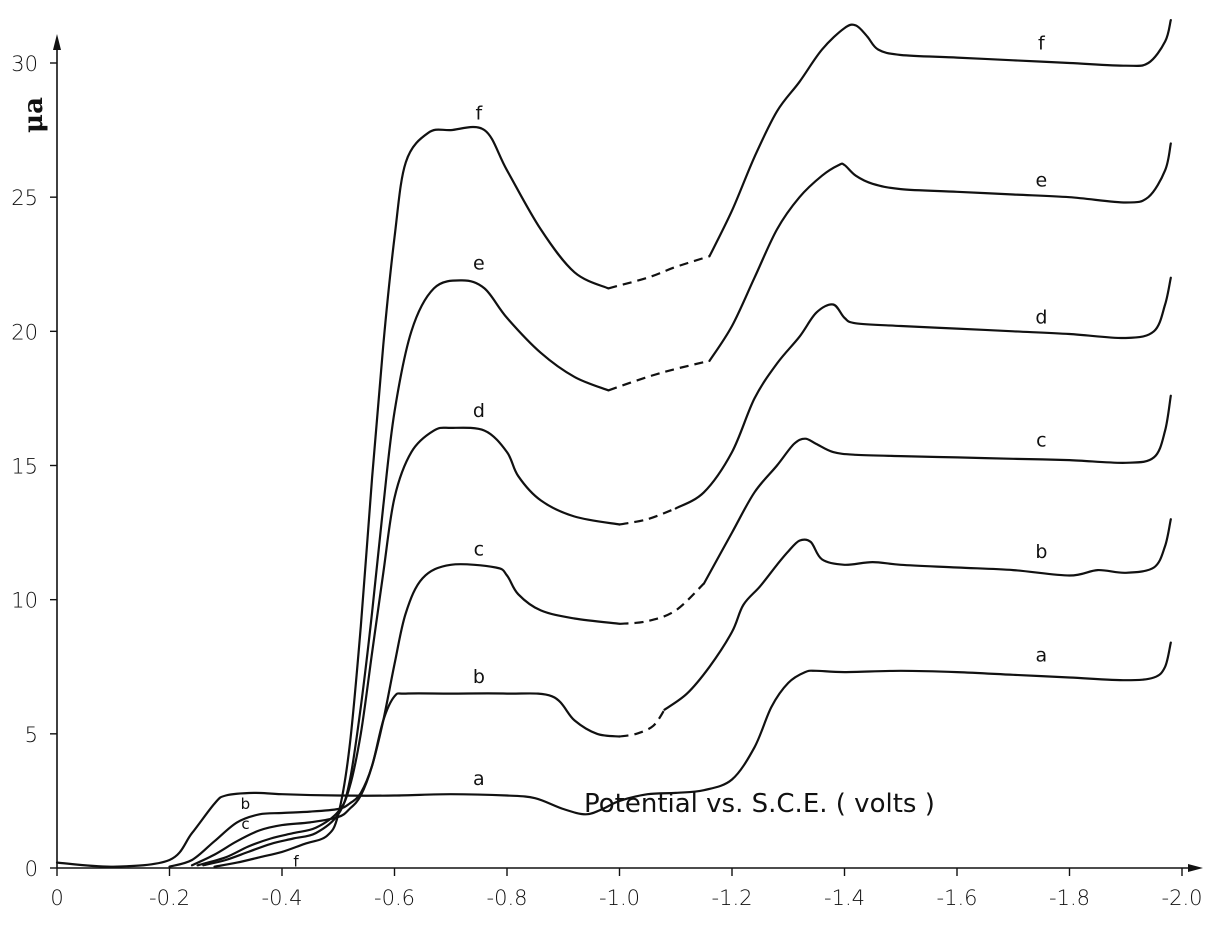 This screenshot has height=935, width=1207. Describe the element at coordinates (31, 869) in the screenshot. I see `y-tick-label: 0` at that location.